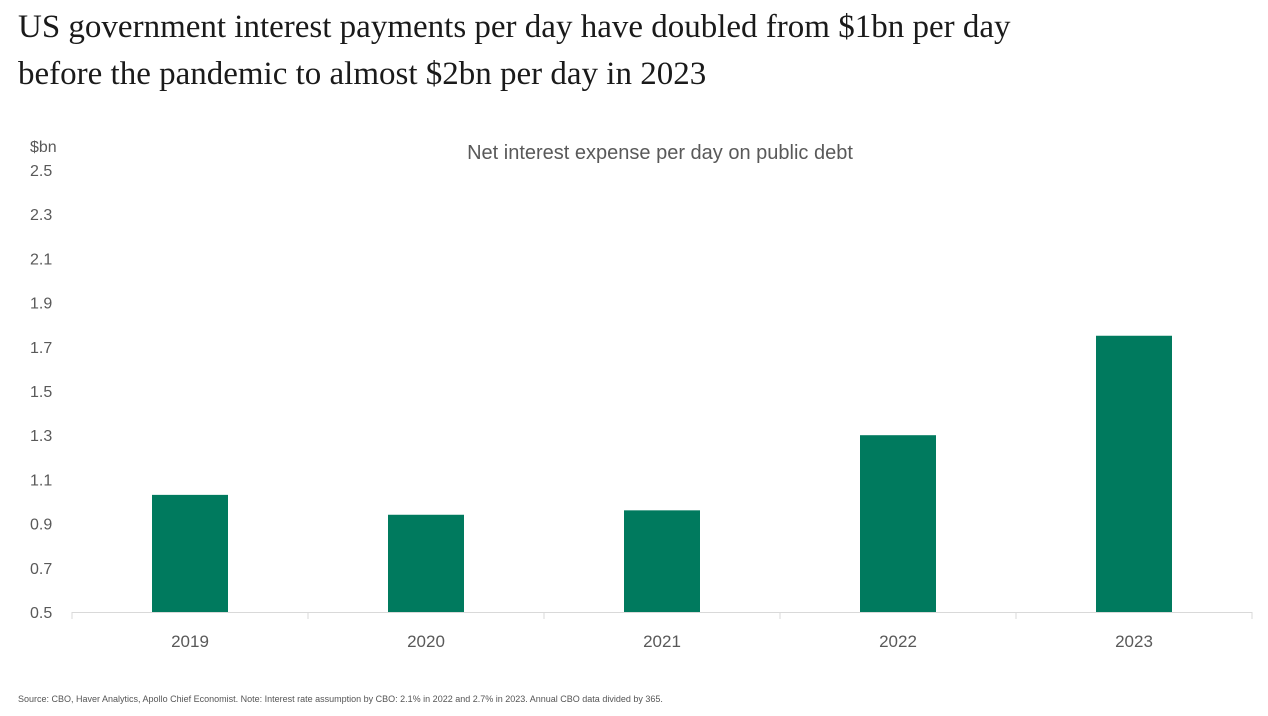  Describe the element at coordinates (41, 480) in the screenshot. I see `y-tick-label: 1.1` at that location.